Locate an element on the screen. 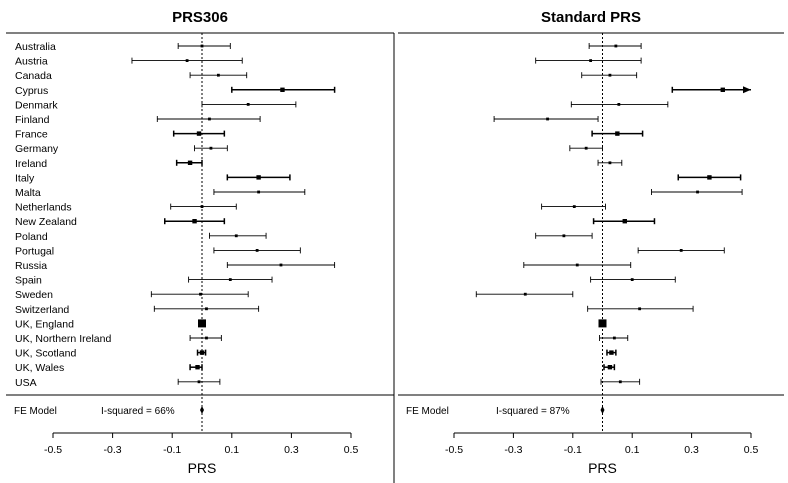 The height and width of the screenshot is (483, 788). panel-title: Standard PRS is located at coordinates (591, 17).